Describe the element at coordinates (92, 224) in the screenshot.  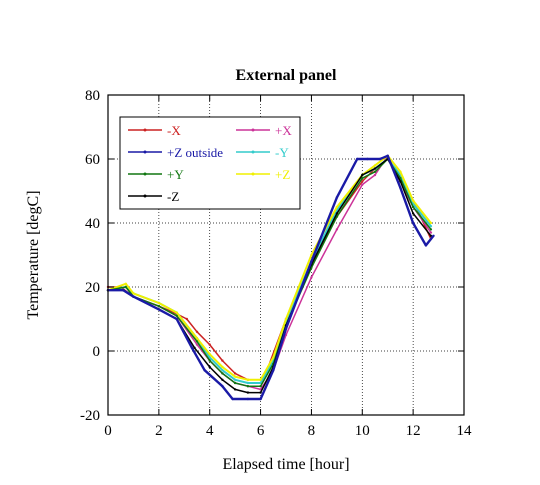
I see `y-tick-label: 40` at that location.